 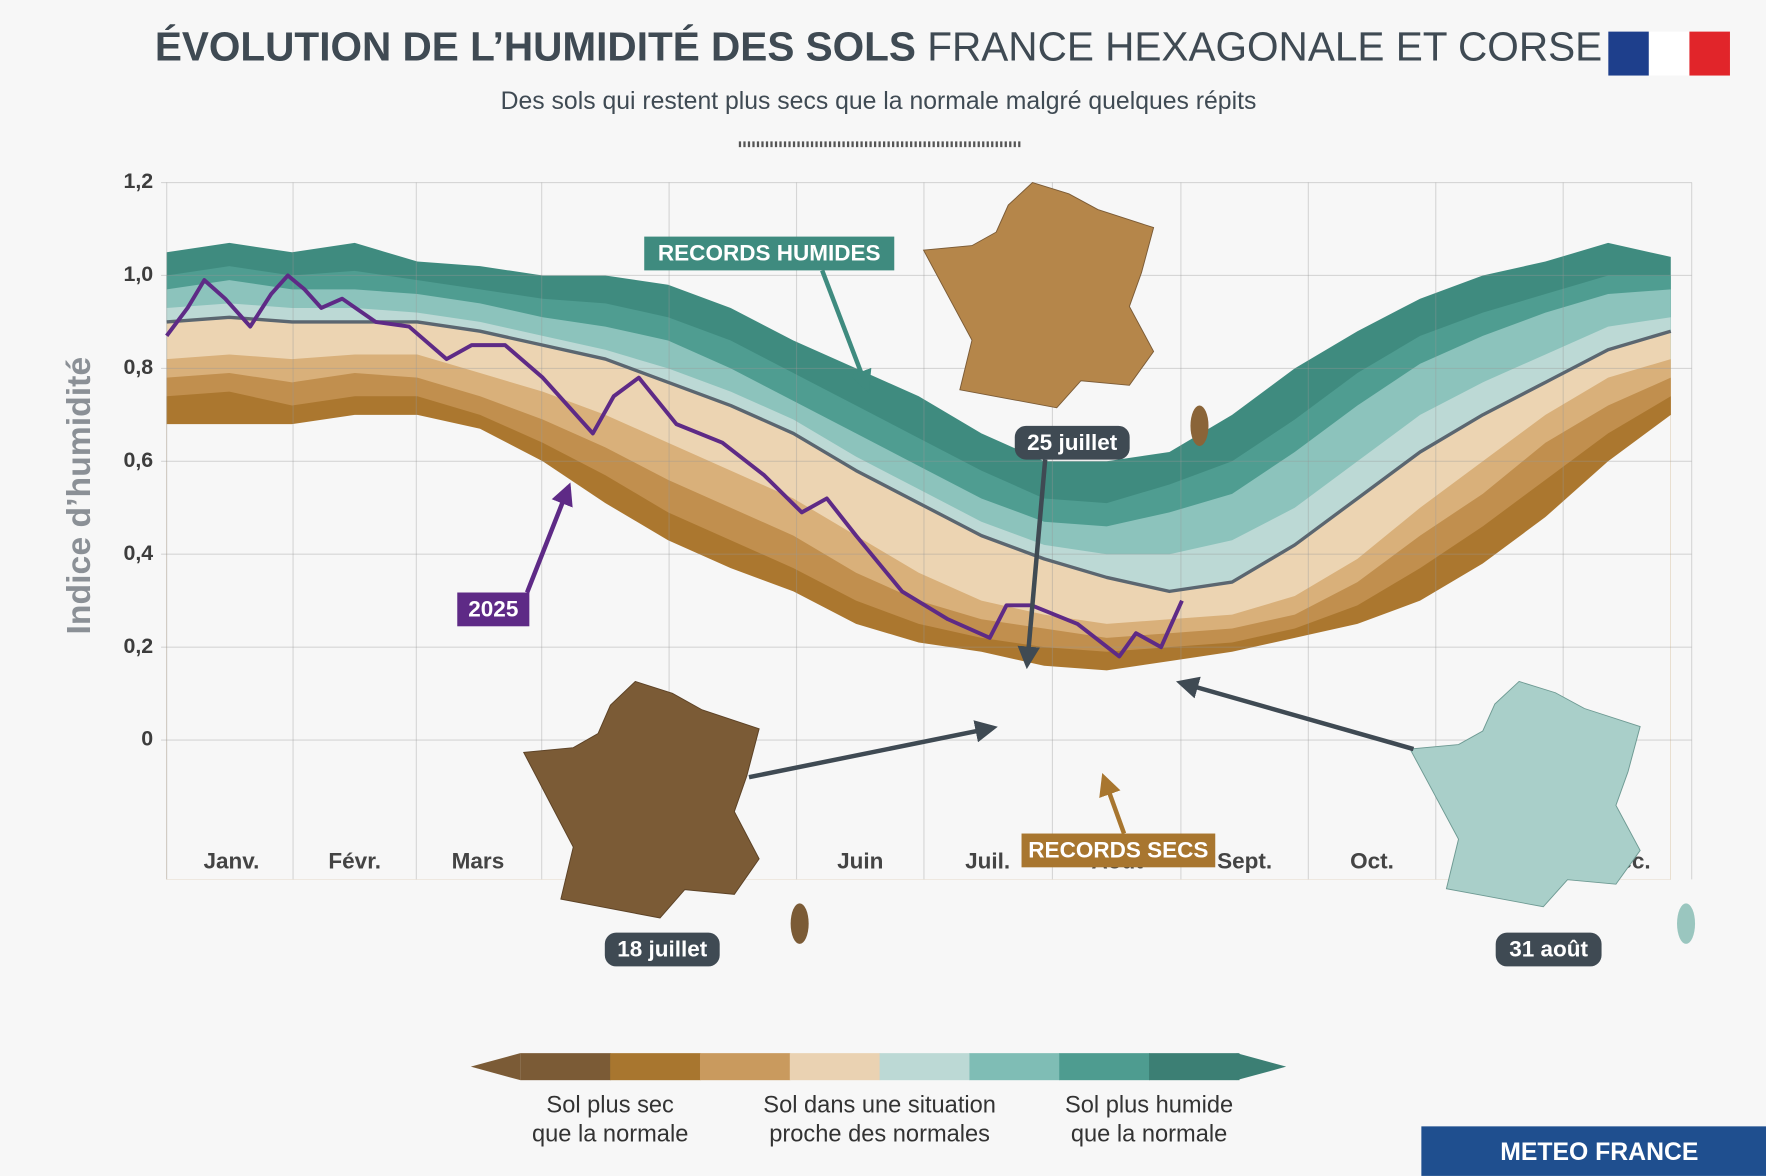 What do you see at coordinates (987, 860) in the screenshot?
I see `x-tick-label: Juil.` at bounding box center [987, 860].